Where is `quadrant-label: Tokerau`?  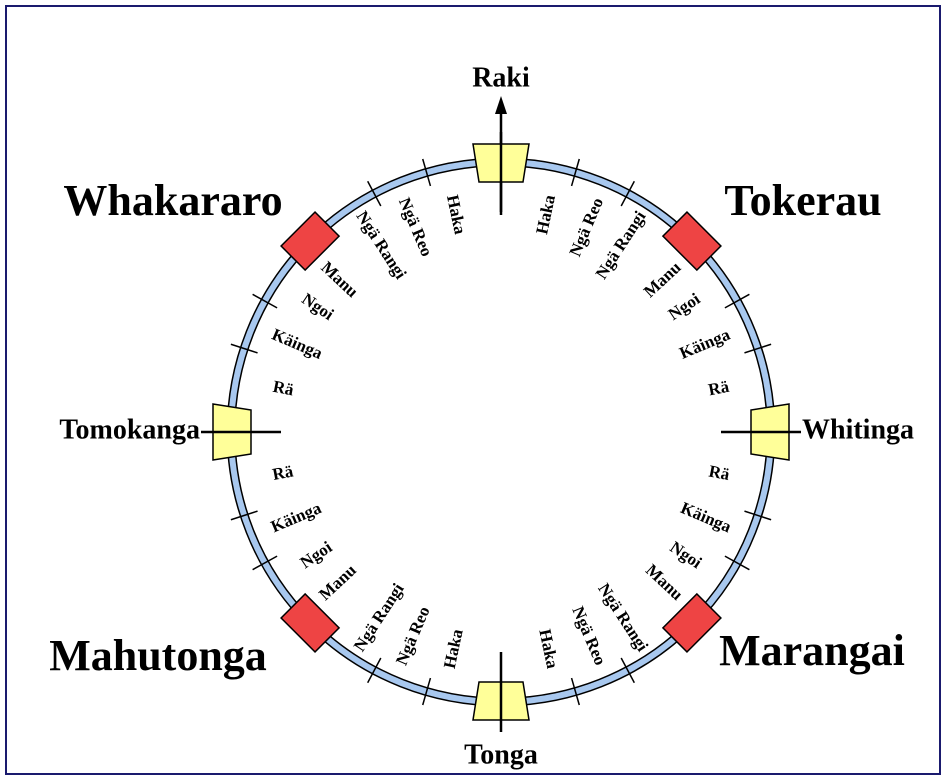
quadrant-label: Tokerau is located at coordinates (802, 200).